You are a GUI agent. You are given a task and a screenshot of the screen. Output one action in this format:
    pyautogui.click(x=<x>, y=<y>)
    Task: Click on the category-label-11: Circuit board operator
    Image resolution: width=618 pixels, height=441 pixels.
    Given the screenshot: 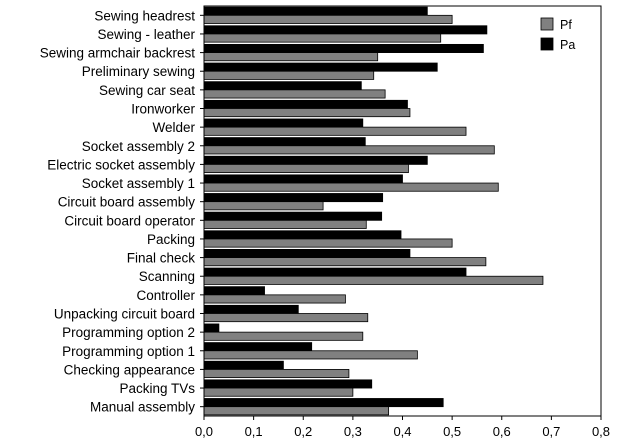 What is the action you would take?
    pyautogui.click(x=129, y=220)
    